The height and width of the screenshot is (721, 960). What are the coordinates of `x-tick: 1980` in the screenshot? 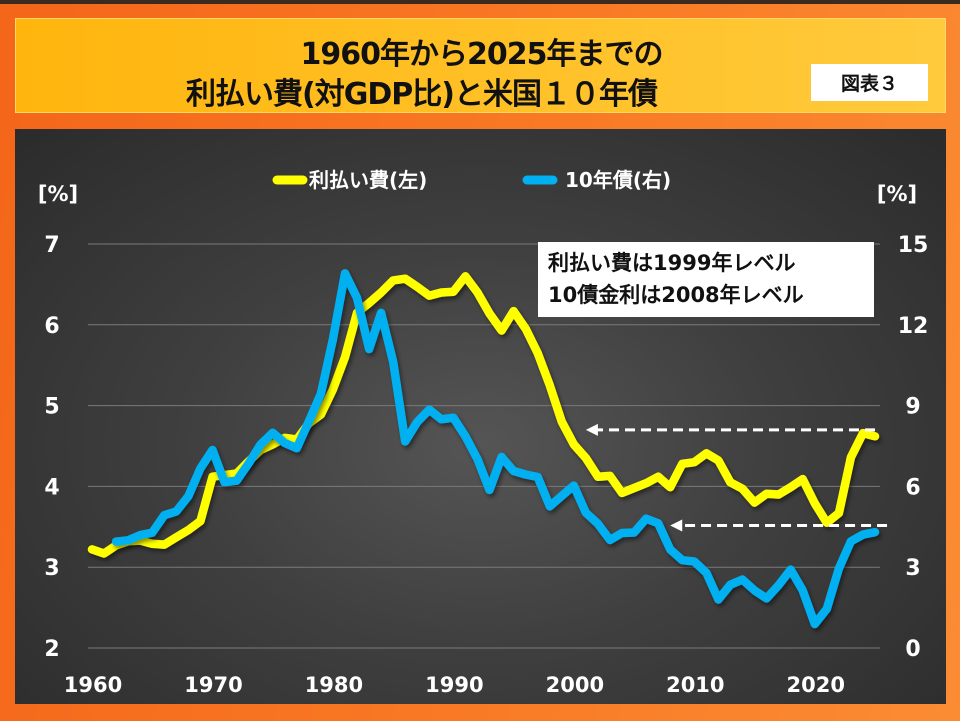 It's located at (334, 685).